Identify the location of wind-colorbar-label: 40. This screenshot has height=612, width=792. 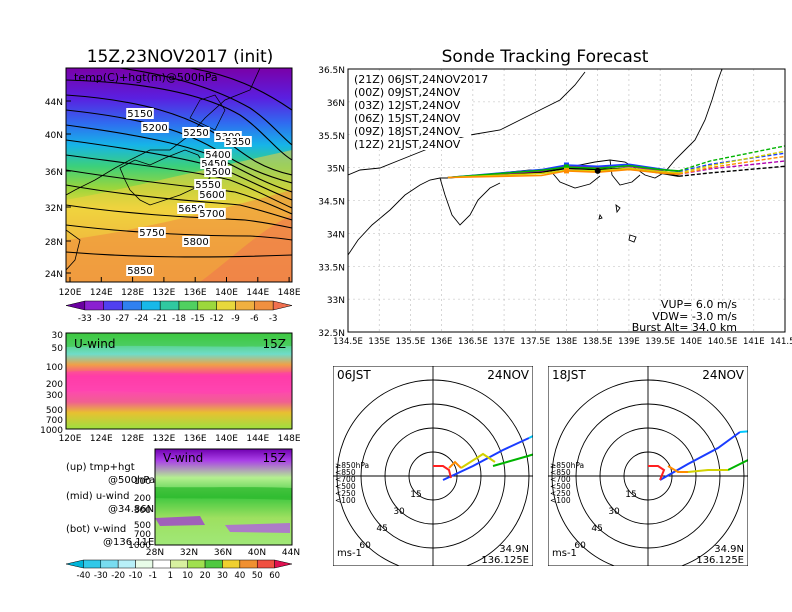
(239, 576).